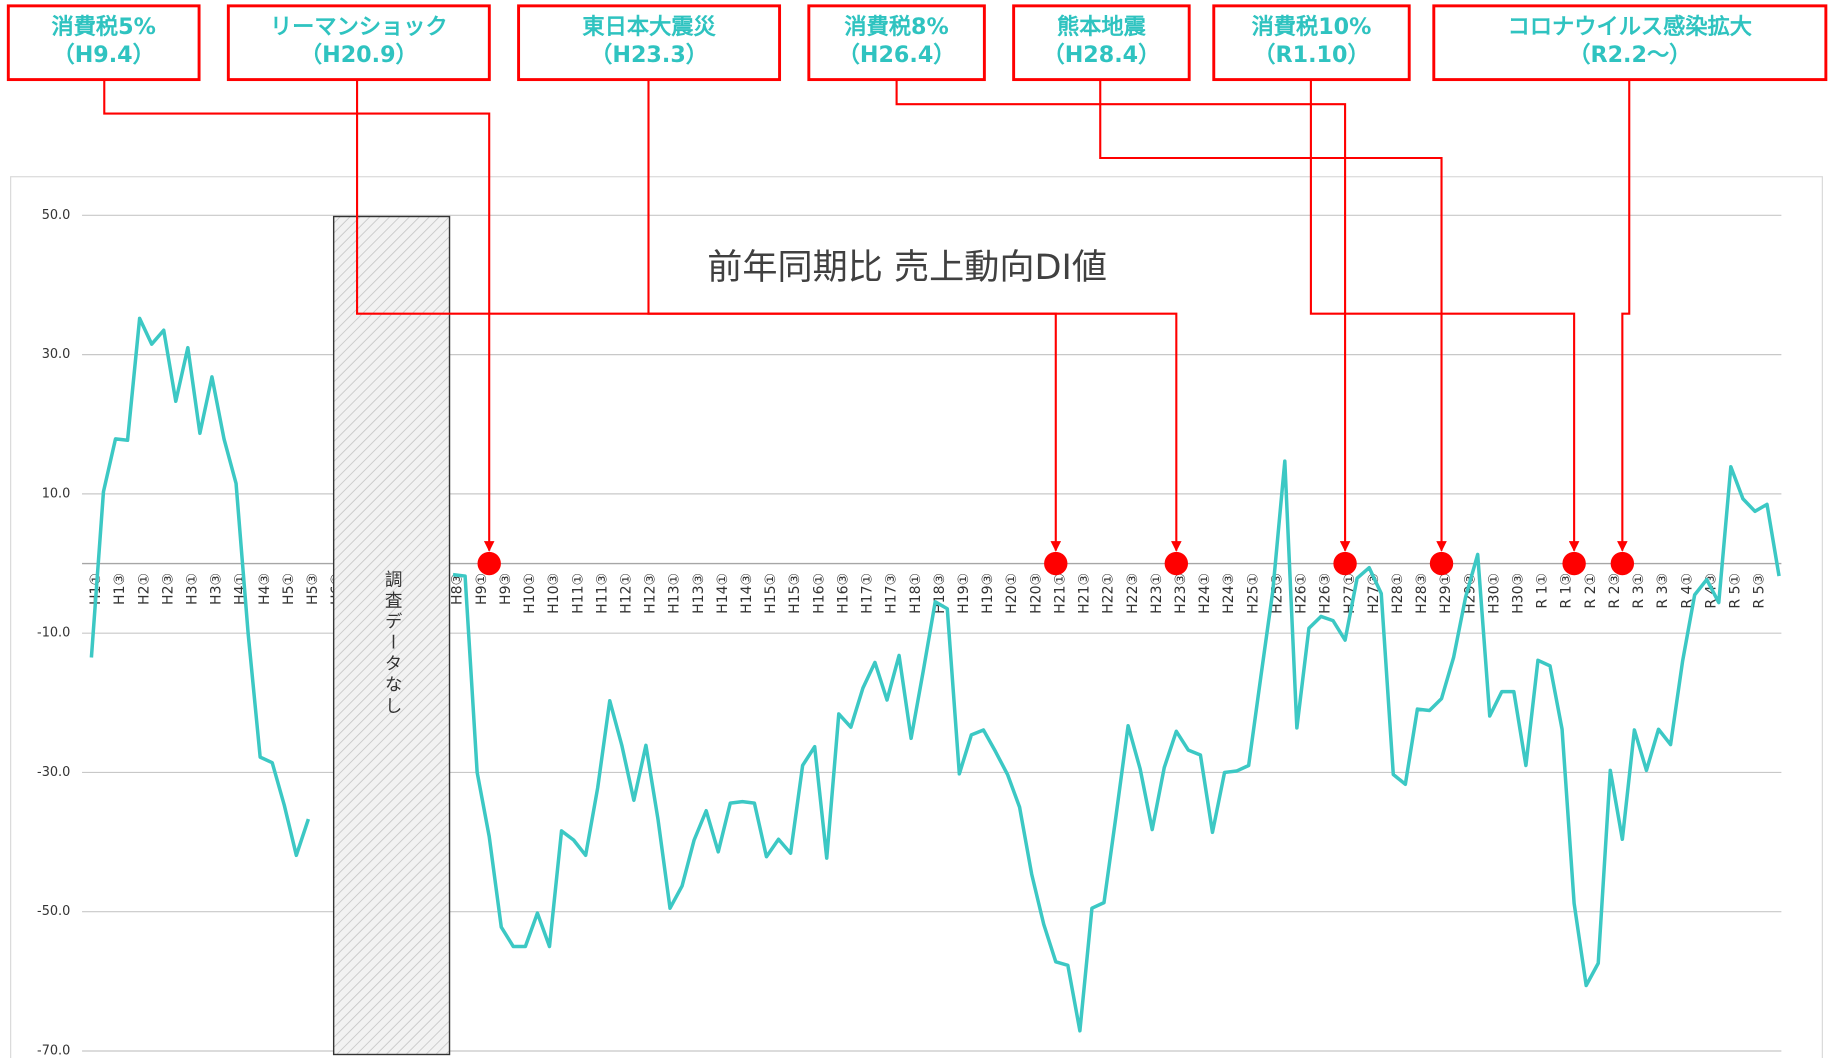  Describe the element at coordinates (988, 593) in the screenshot. I see `x-tick-label: H19③` at that location.